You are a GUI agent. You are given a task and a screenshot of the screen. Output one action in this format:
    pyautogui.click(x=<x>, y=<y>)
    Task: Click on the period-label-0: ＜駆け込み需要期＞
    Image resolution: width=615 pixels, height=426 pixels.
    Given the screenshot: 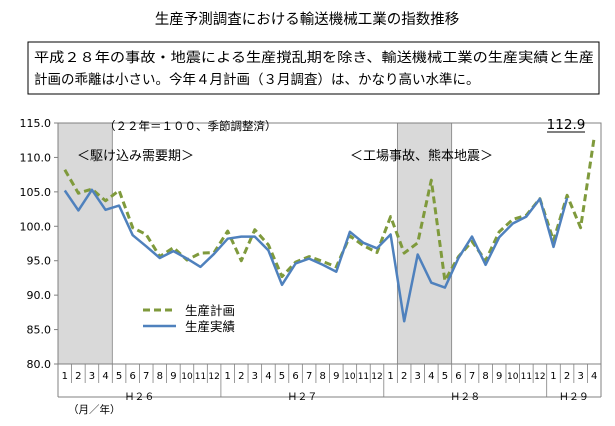 What is the action you would take?
    pyautogui.click(x=135, y=156)
    